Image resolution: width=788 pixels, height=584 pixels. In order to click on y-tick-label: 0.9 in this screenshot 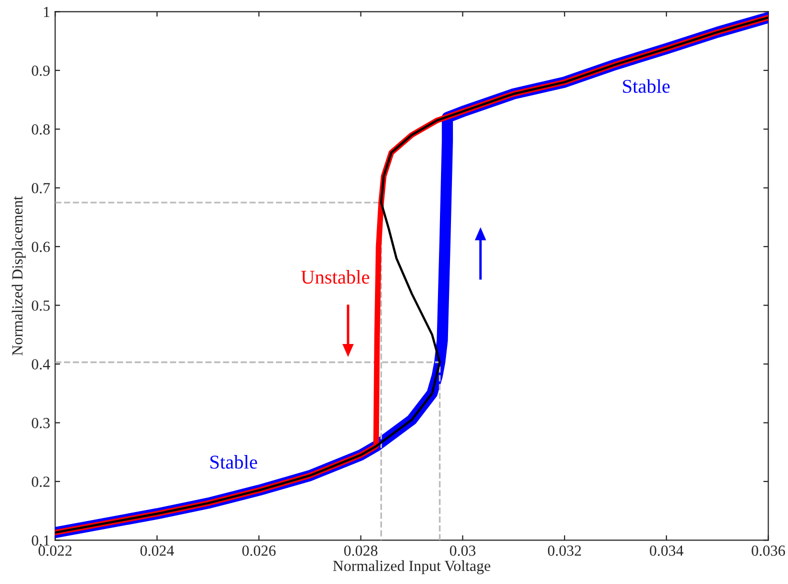, I will do `click(41, 71)`.